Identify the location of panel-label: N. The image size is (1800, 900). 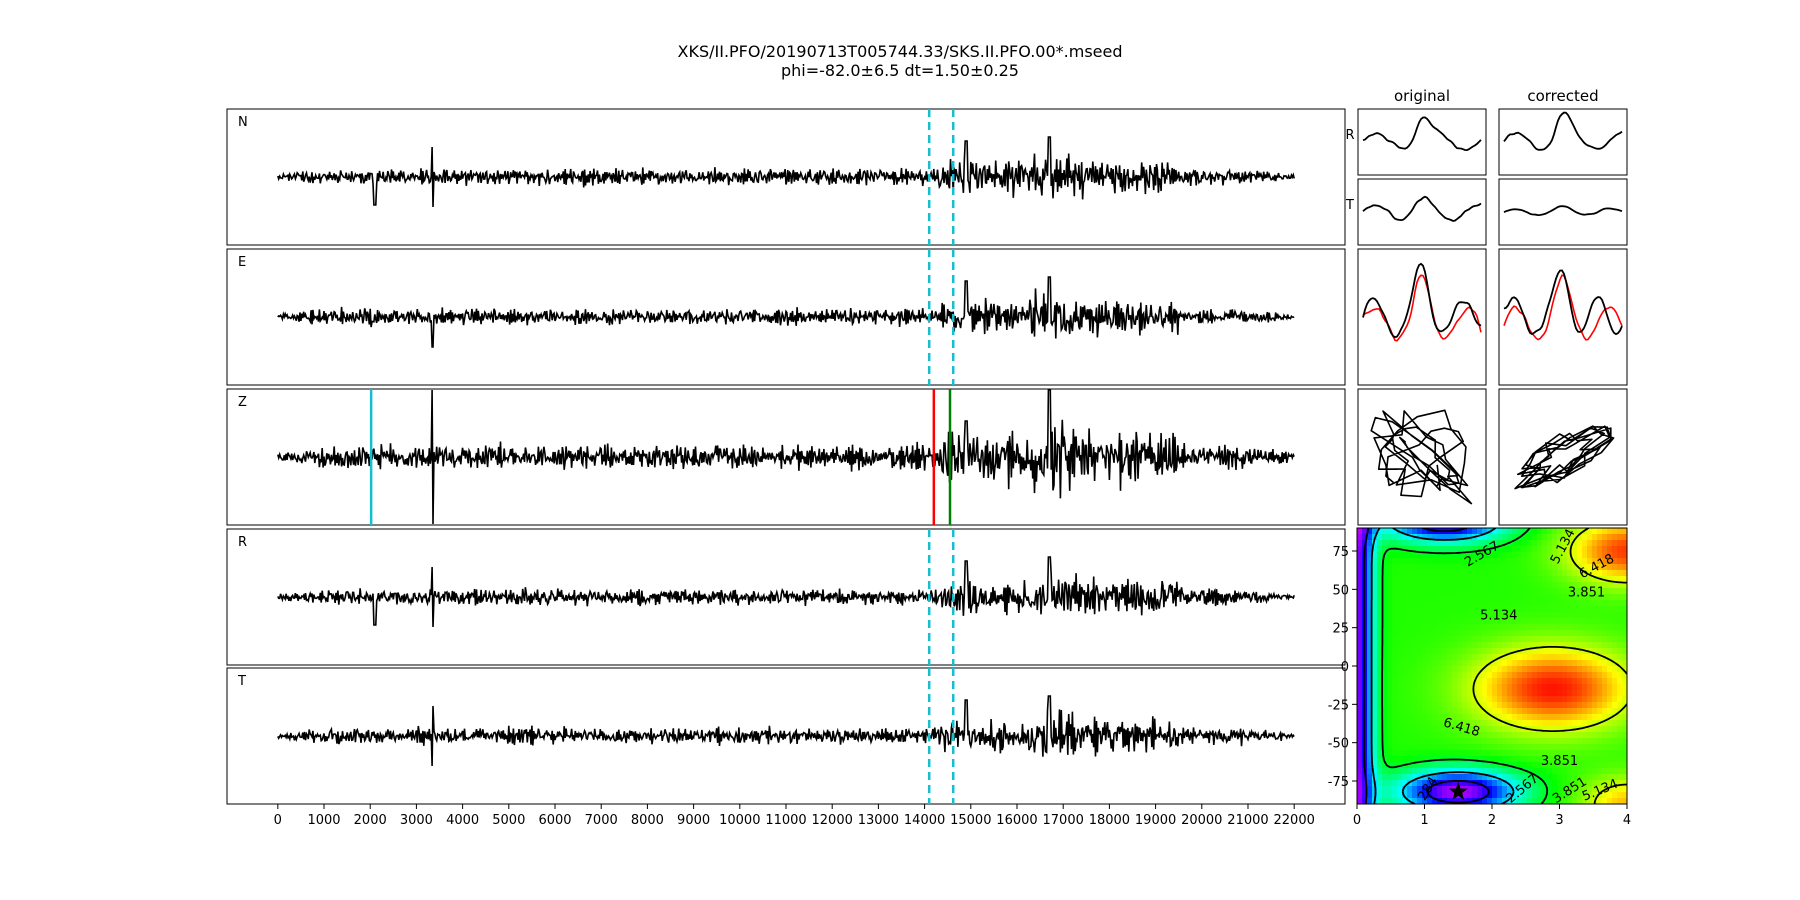
(243, 122).